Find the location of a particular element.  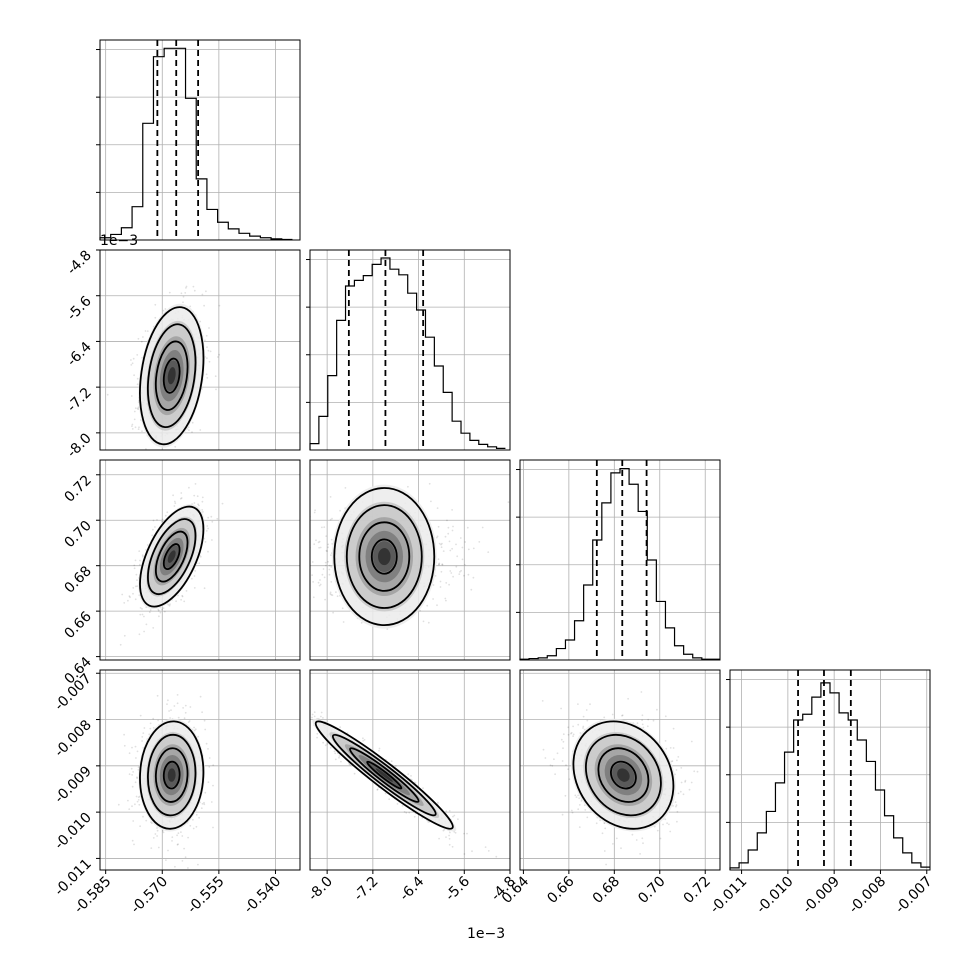

y-tick-label: -0.008 is located at coordinates (73, 738).